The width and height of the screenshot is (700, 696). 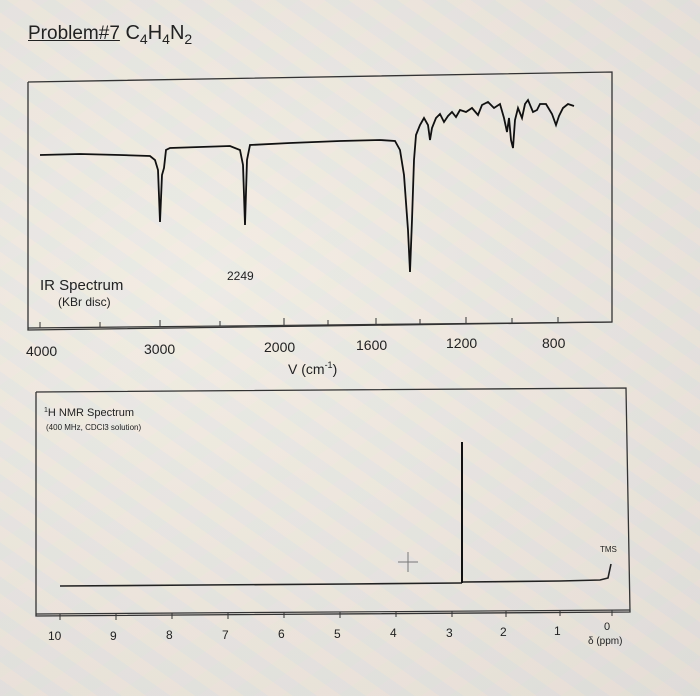 I want to click on nmr-tms-label: TMS, so click(x=608, y=549).